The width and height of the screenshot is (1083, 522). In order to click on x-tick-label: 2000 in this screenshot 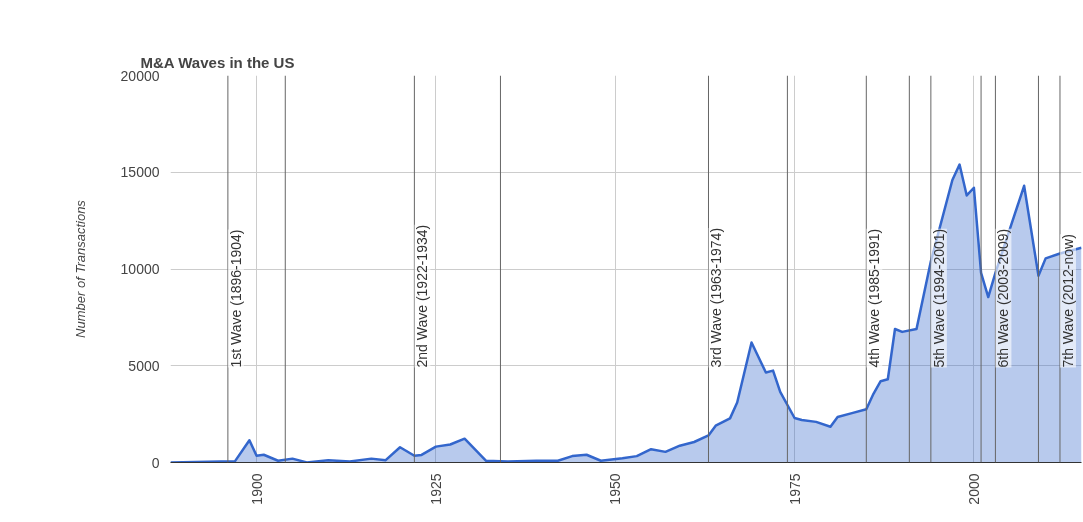, I will do `click(973, 489)`.